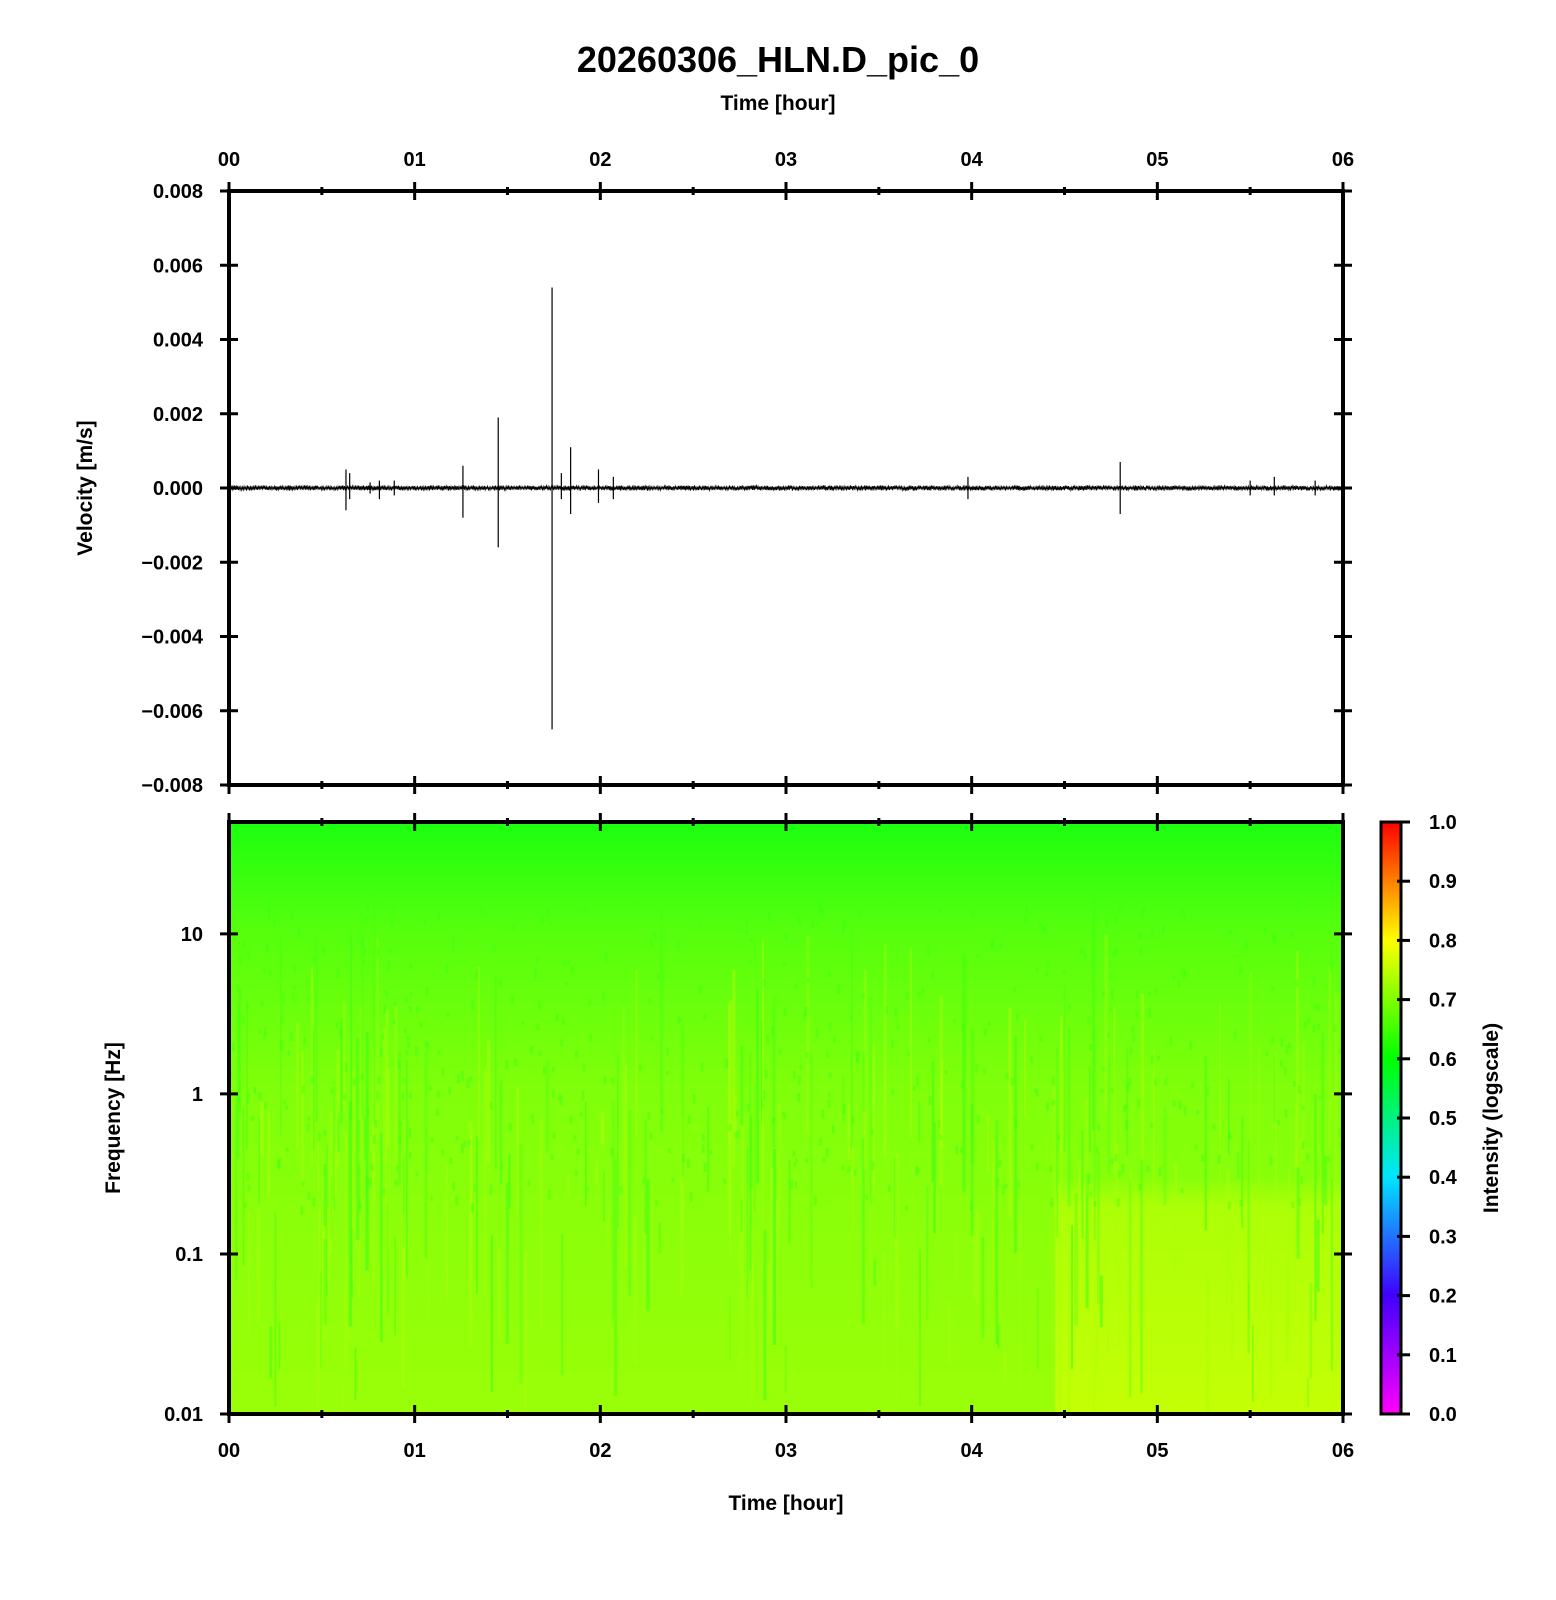 The width and height of the screenshot is (1556, 1600). Describe the element at coordinates (172, 563) in the screenshot. I see `wave-y-tick-label: −0.002` at that location.